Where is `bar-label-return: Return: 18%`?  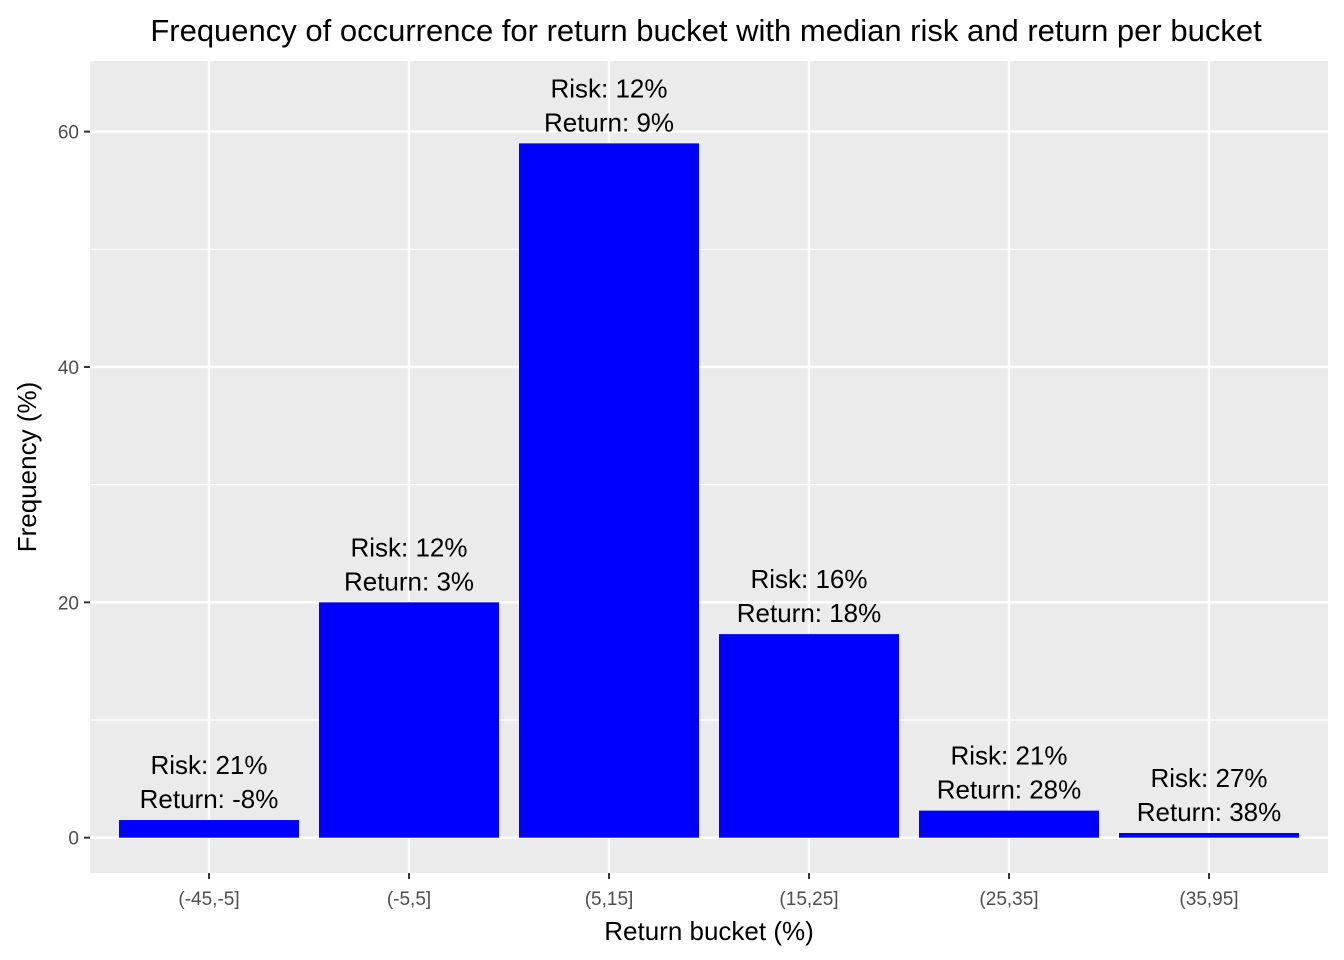
bar-label-return: Return: 18% is located at coordinates (809, 613).